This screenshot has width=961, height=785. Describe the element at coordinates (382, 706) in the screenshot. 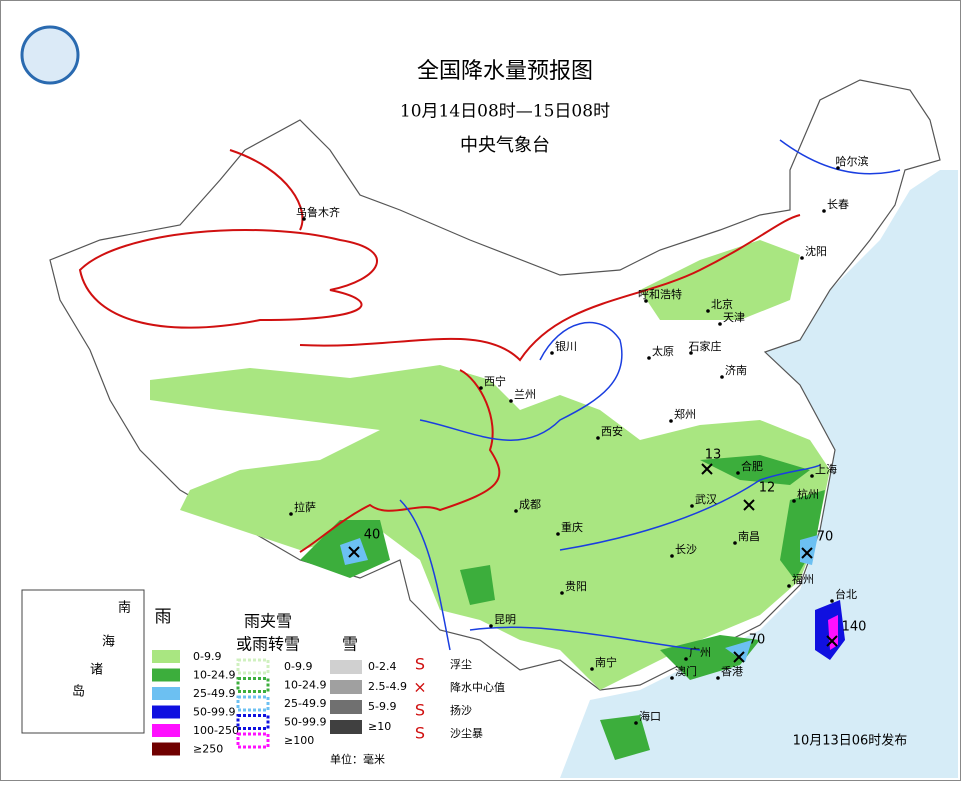

I see `legend-label: 5-9.9` at that location.